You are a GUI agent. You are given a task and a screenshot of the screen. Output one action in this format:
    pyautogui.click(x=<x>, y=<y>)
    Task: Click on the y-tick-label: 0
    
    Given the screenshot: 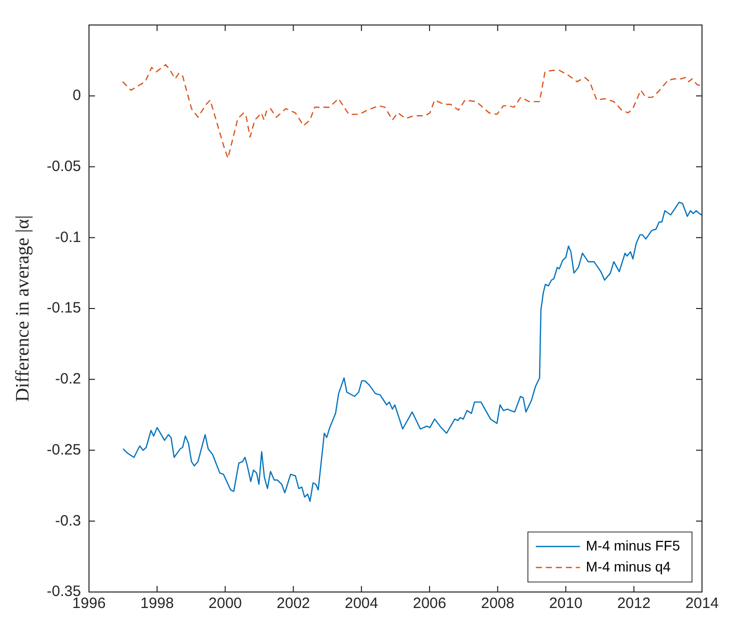 What is the action you would take?
    pyautogui.click(x=76, y=95)
    